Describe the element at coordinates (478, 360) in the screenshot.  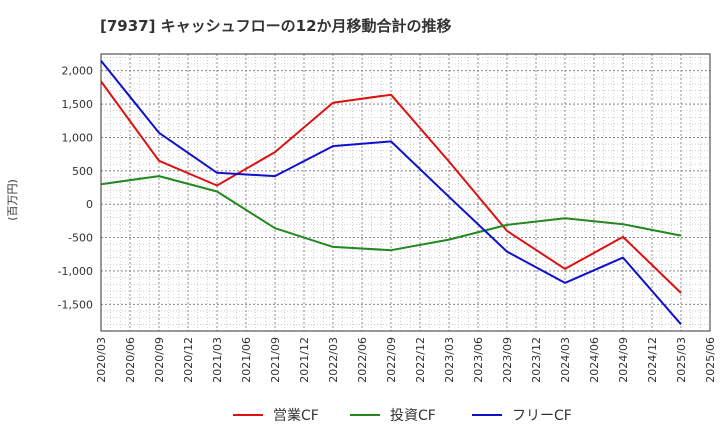
I see `x-tick-label: 2023/06` at that location.